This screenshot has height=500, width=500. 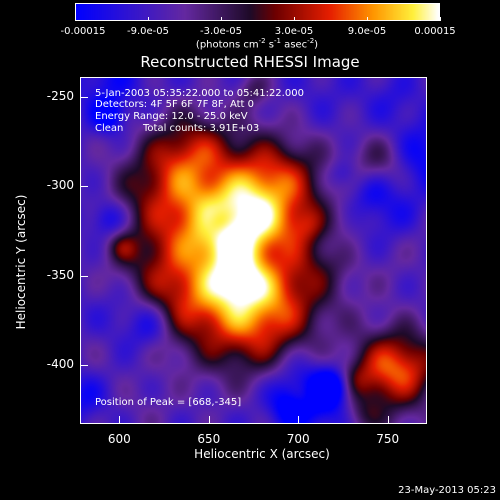 I want to click on peak-position-label: Position of Peak = [668,-345], so click(x=168, y=402).